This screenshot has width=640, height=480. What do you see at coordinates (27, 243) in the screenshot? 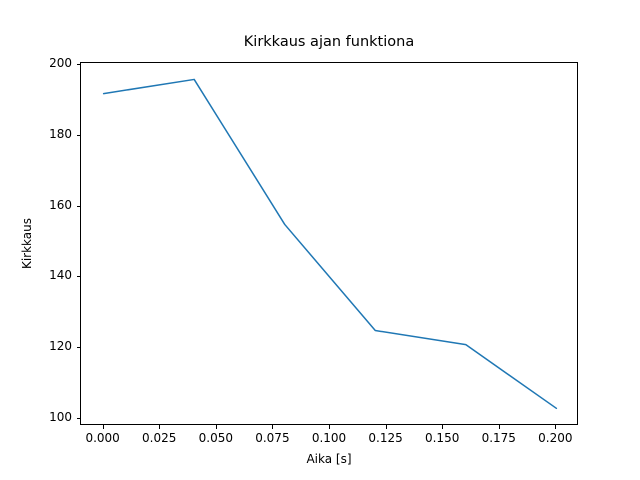
I see `y-axis-label: Kirkkaus` at bounding box center [27, 243].